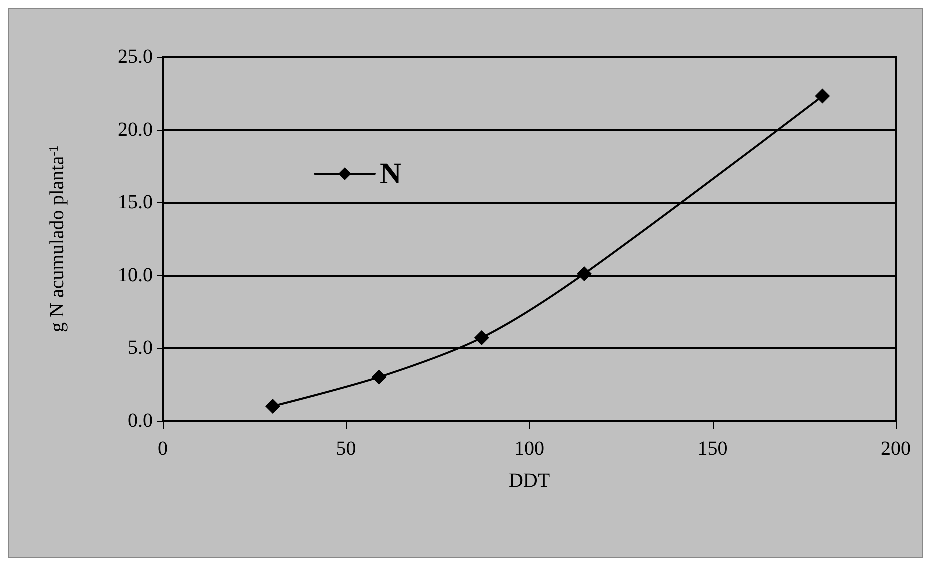 This screenshot has height=566, width=931. What do you see at coordinates (135, 275) in the screenshot?
I see `y-tick-label: 10.0` at bounding box center [135, 275].